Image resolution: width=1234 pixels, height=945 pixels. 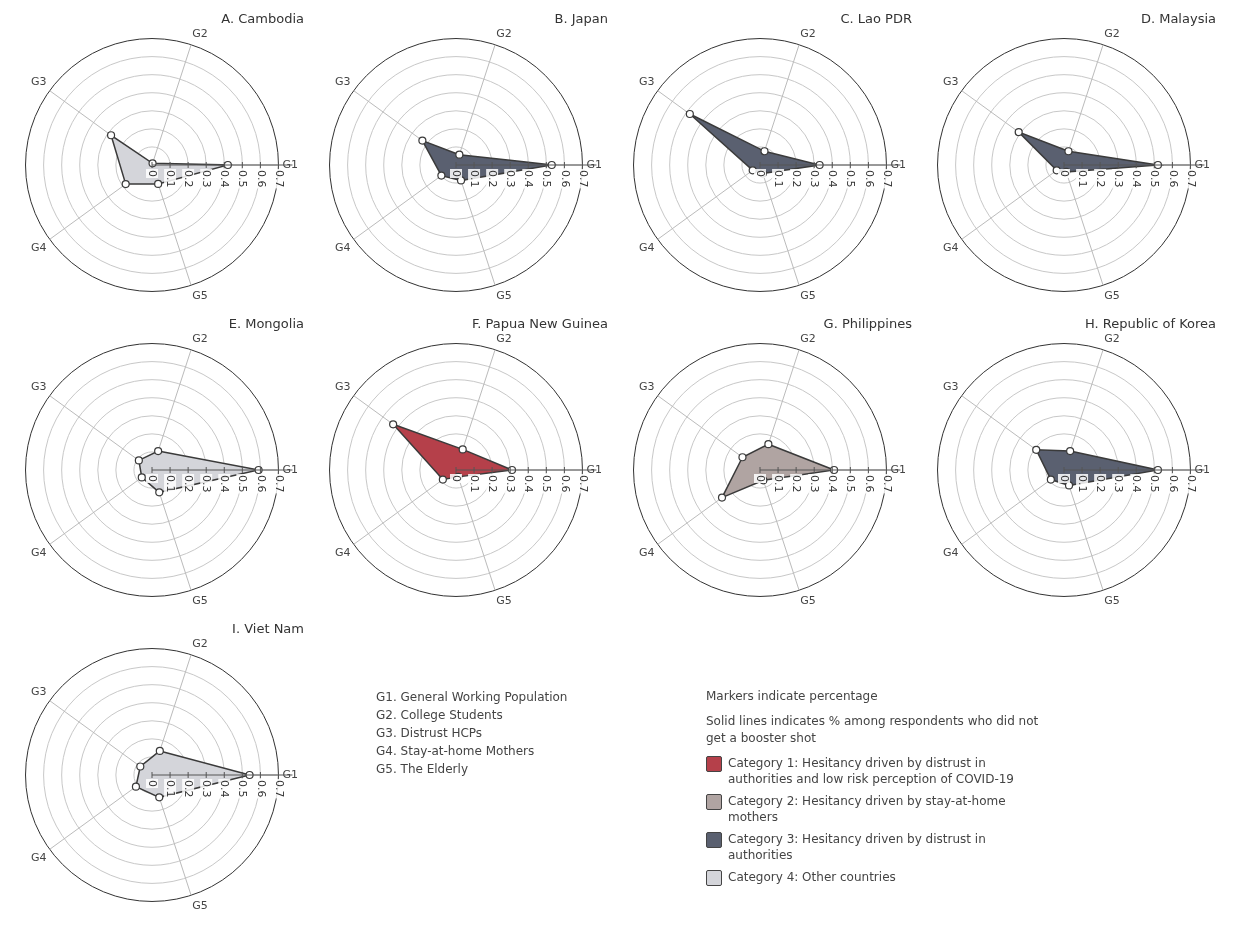 What do you see at coordinates (812, 877) in the screenshot?
I see `category-label: Category 4: Other countries` at bounding box center [812, 877].